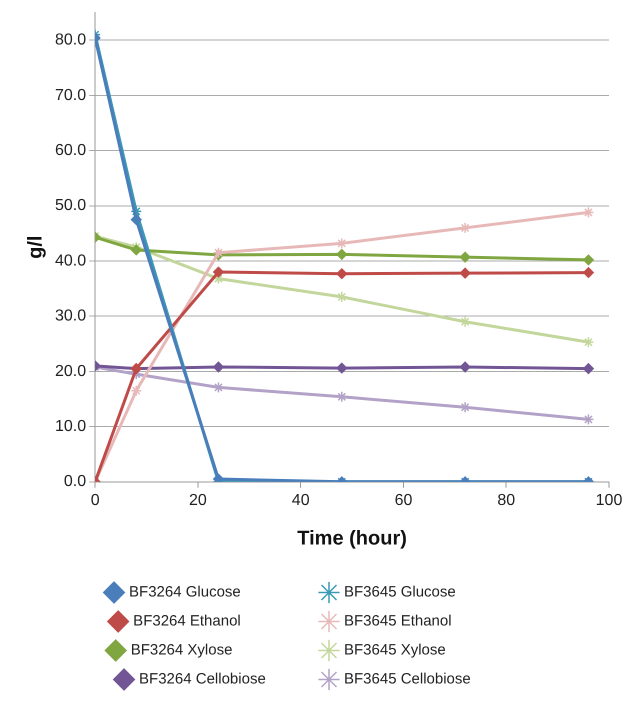  What do you see at coordinates (219, 650) in the screenshot?
I see `legend-label: BF3264 Xylose` at bounding box center [219, 650].